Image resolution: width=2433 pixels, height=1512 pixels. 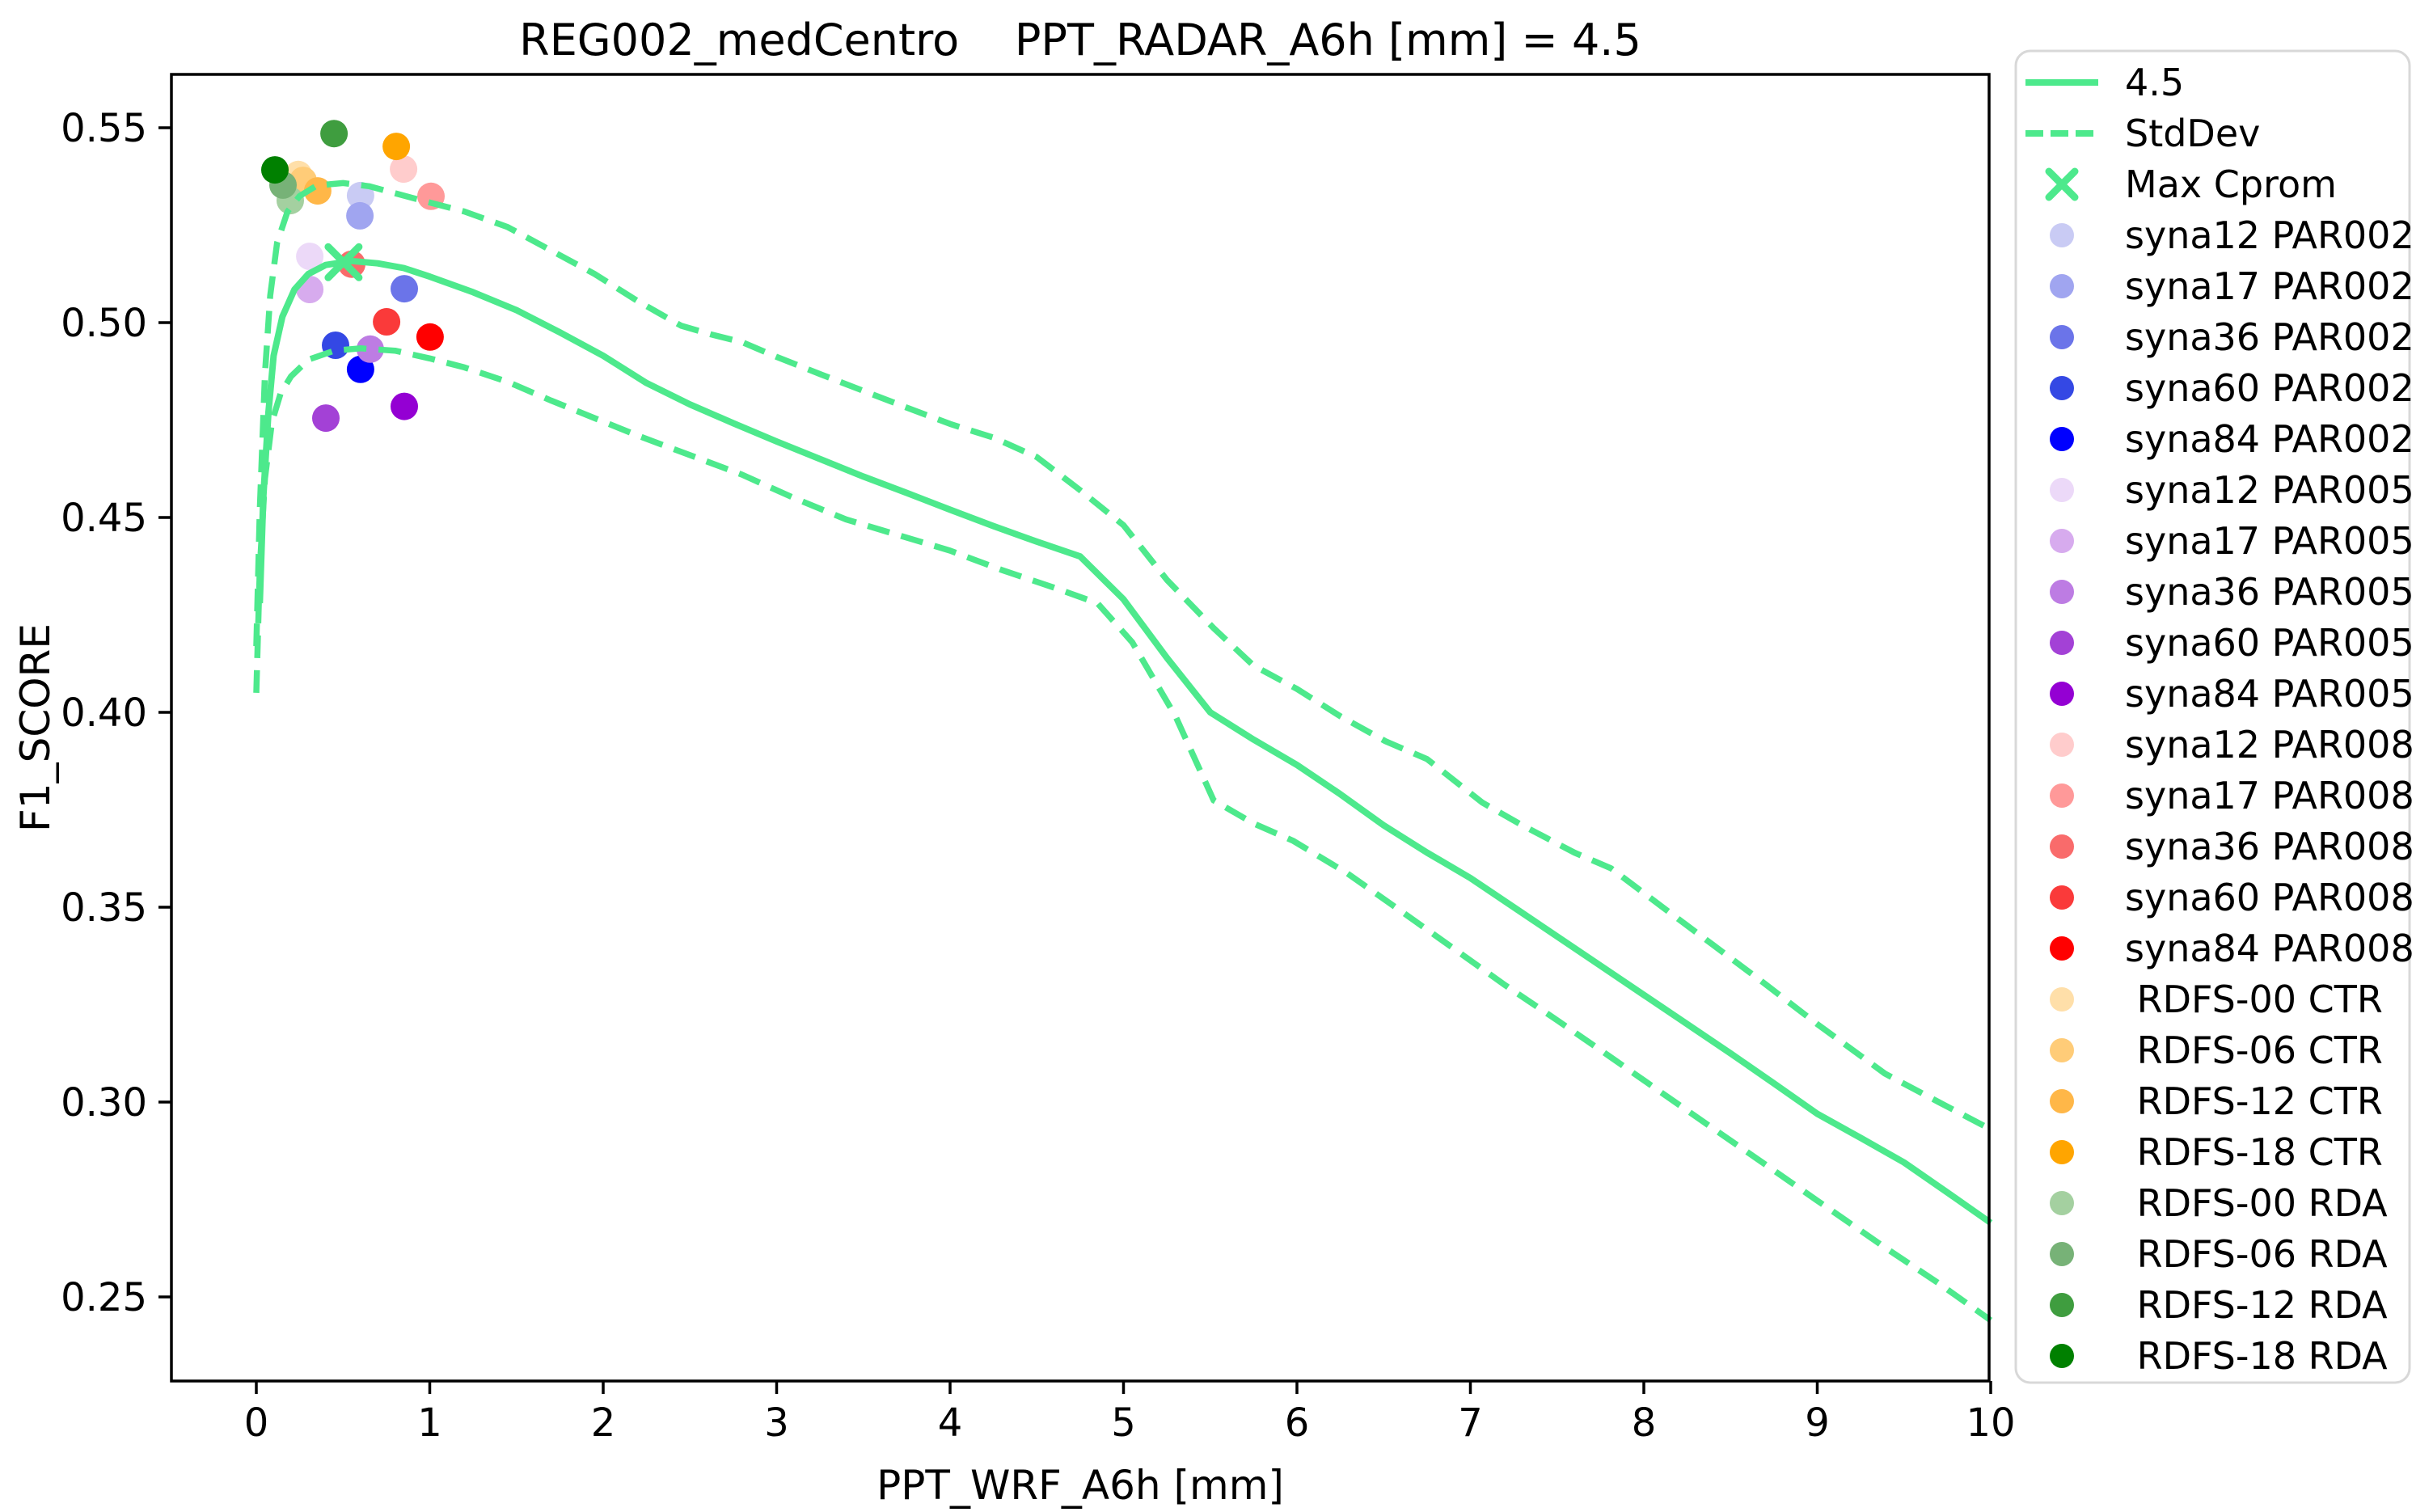 What do you see at coordinates (2269, 694) in the screenshot?
I see `legend-label: syna84 PAR005` at bounding box center [2269, 694].